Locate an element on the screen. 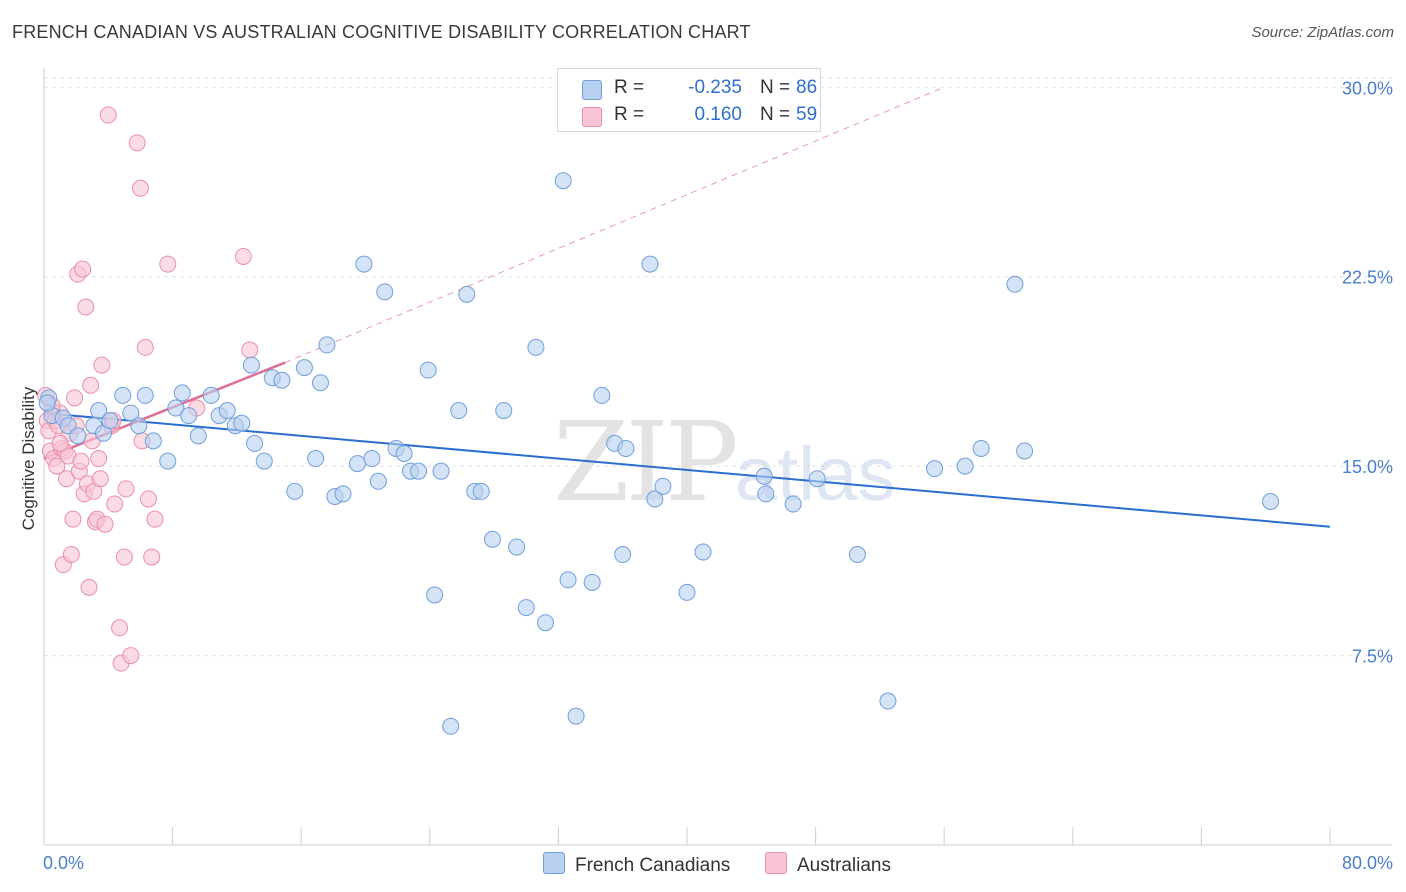 This screenshot has height=892, width=1406. legend-n-label: N = is located at coordinates (775, 87).